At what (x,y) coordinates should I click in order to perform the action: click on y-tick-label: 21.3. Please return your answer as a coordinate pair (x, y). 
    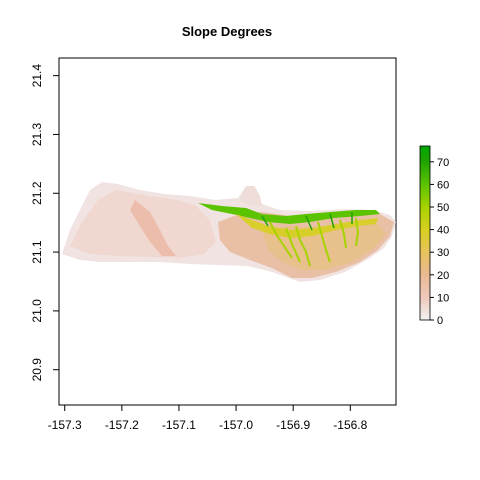
    Looking at the image, I should click on (37, 134).